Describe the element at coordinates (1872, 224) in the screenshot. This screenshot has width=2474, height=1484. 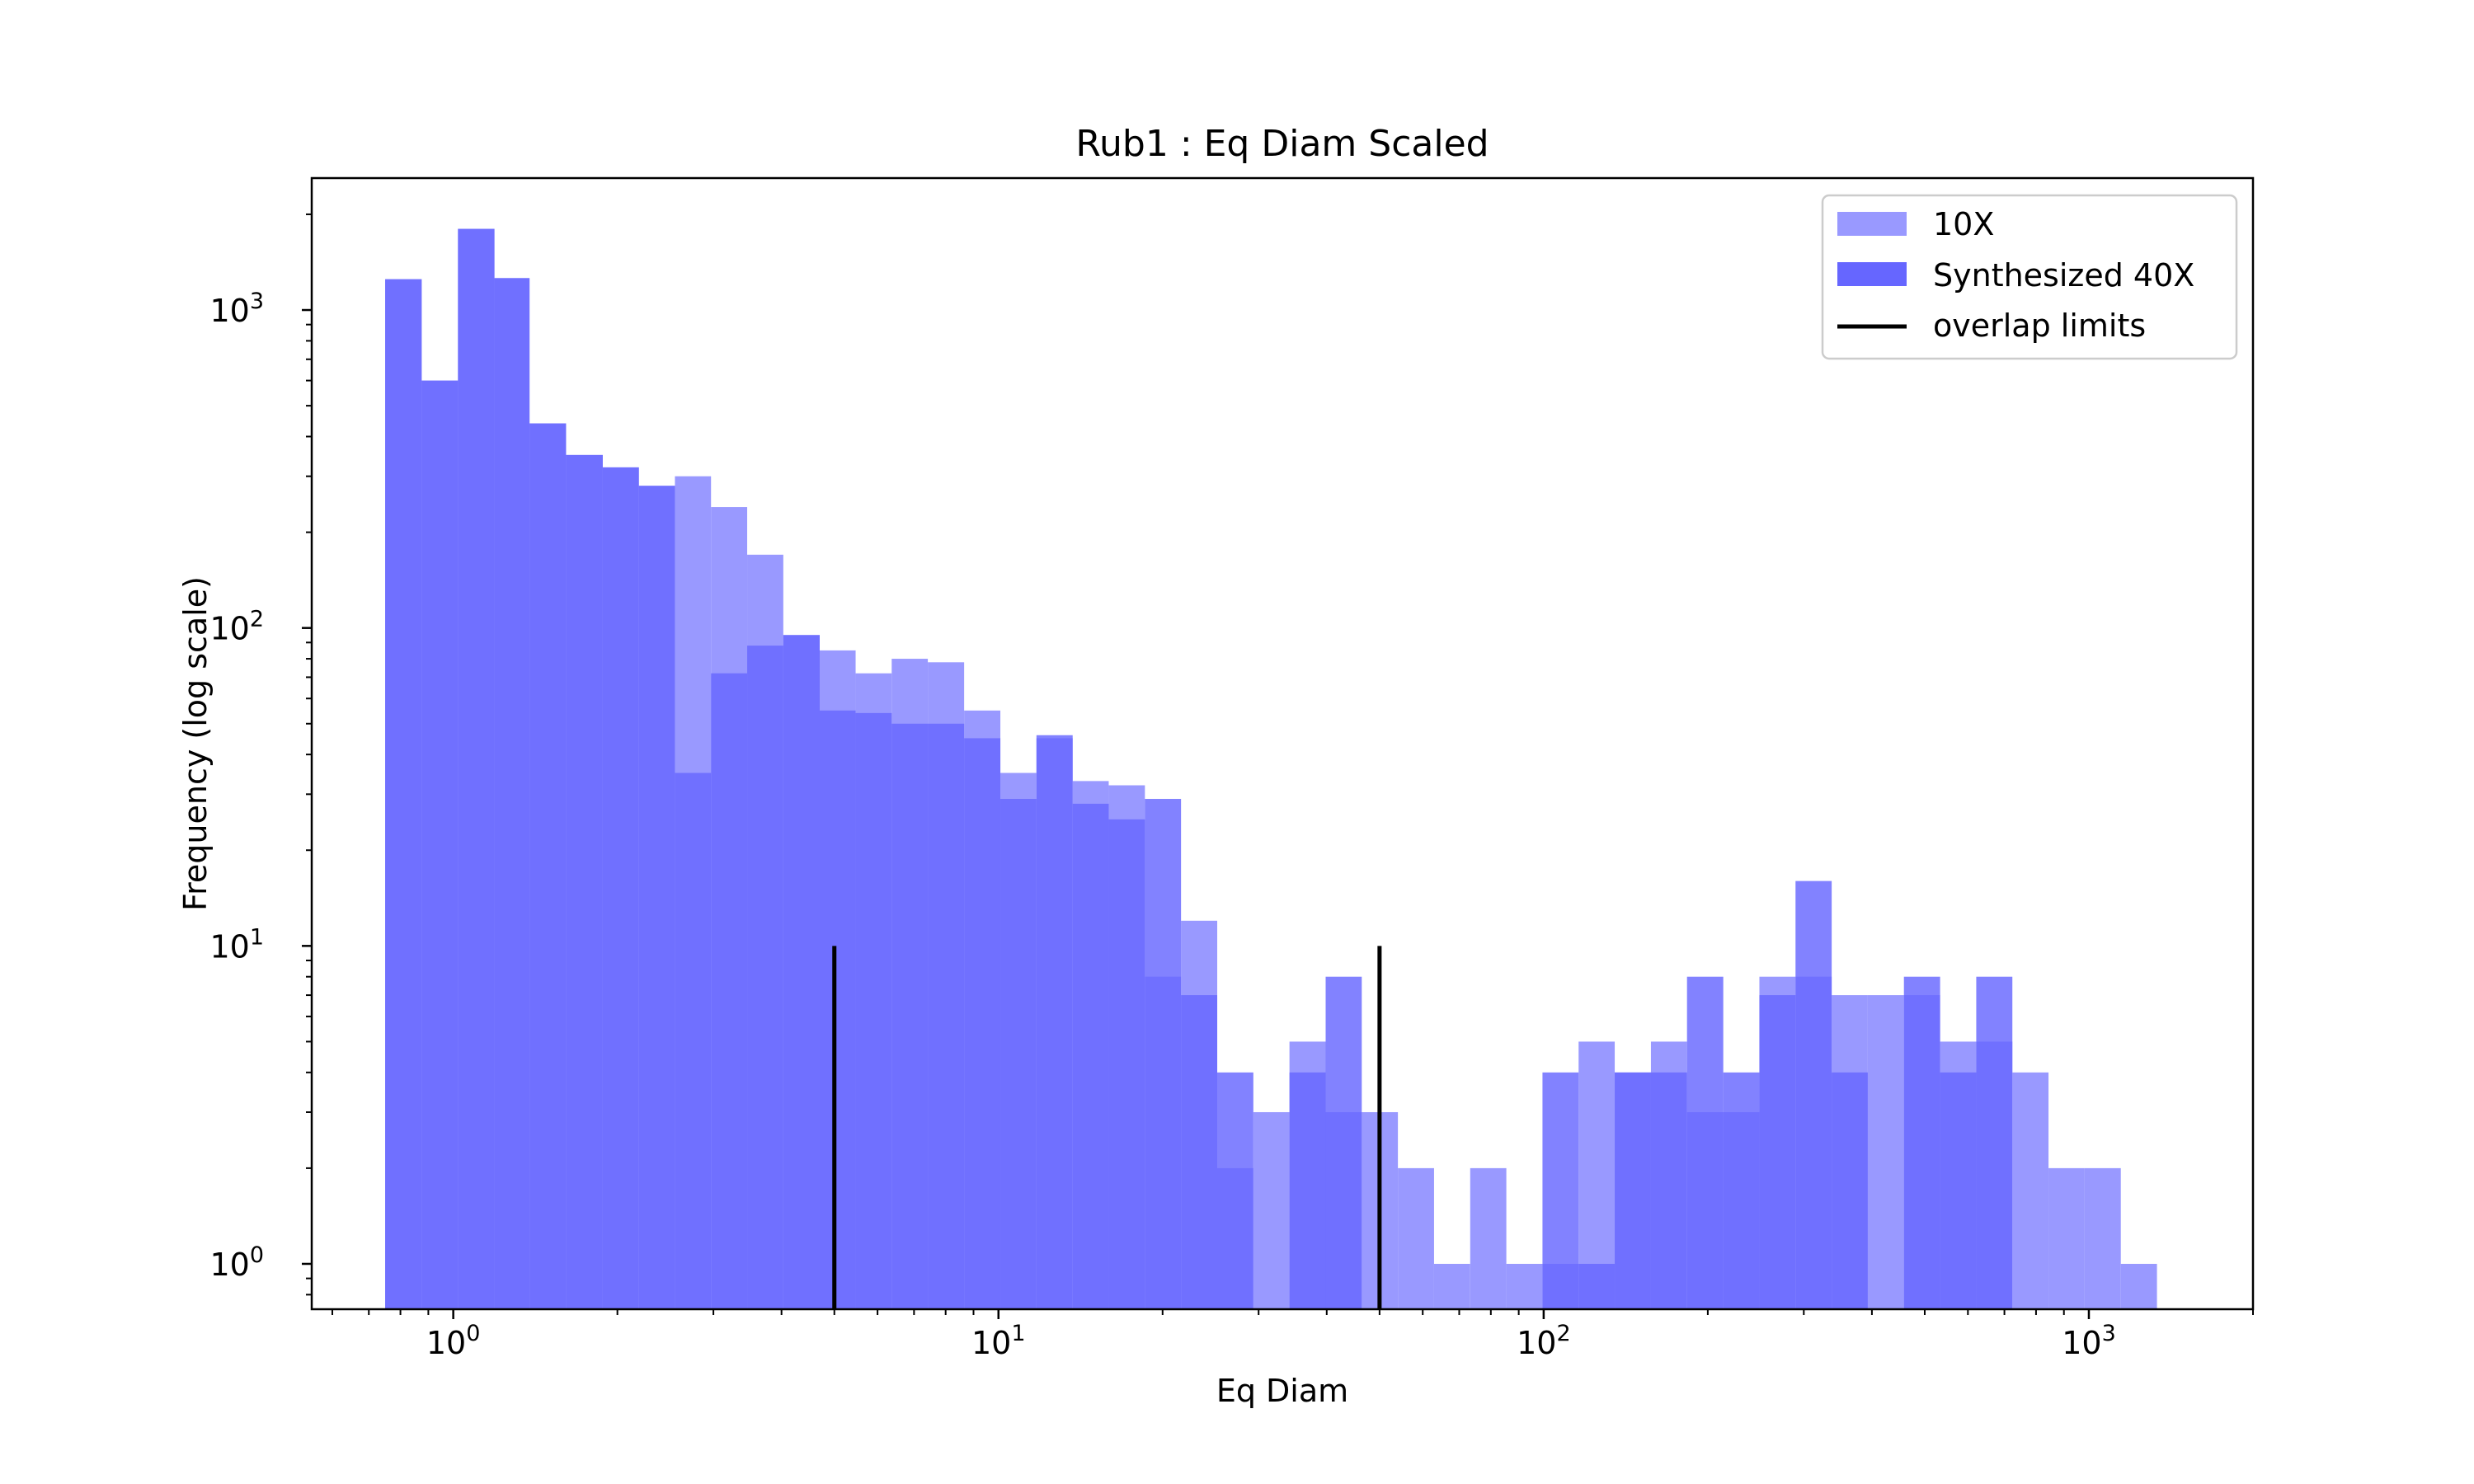
I see `legend-swatch-10x` at that location.